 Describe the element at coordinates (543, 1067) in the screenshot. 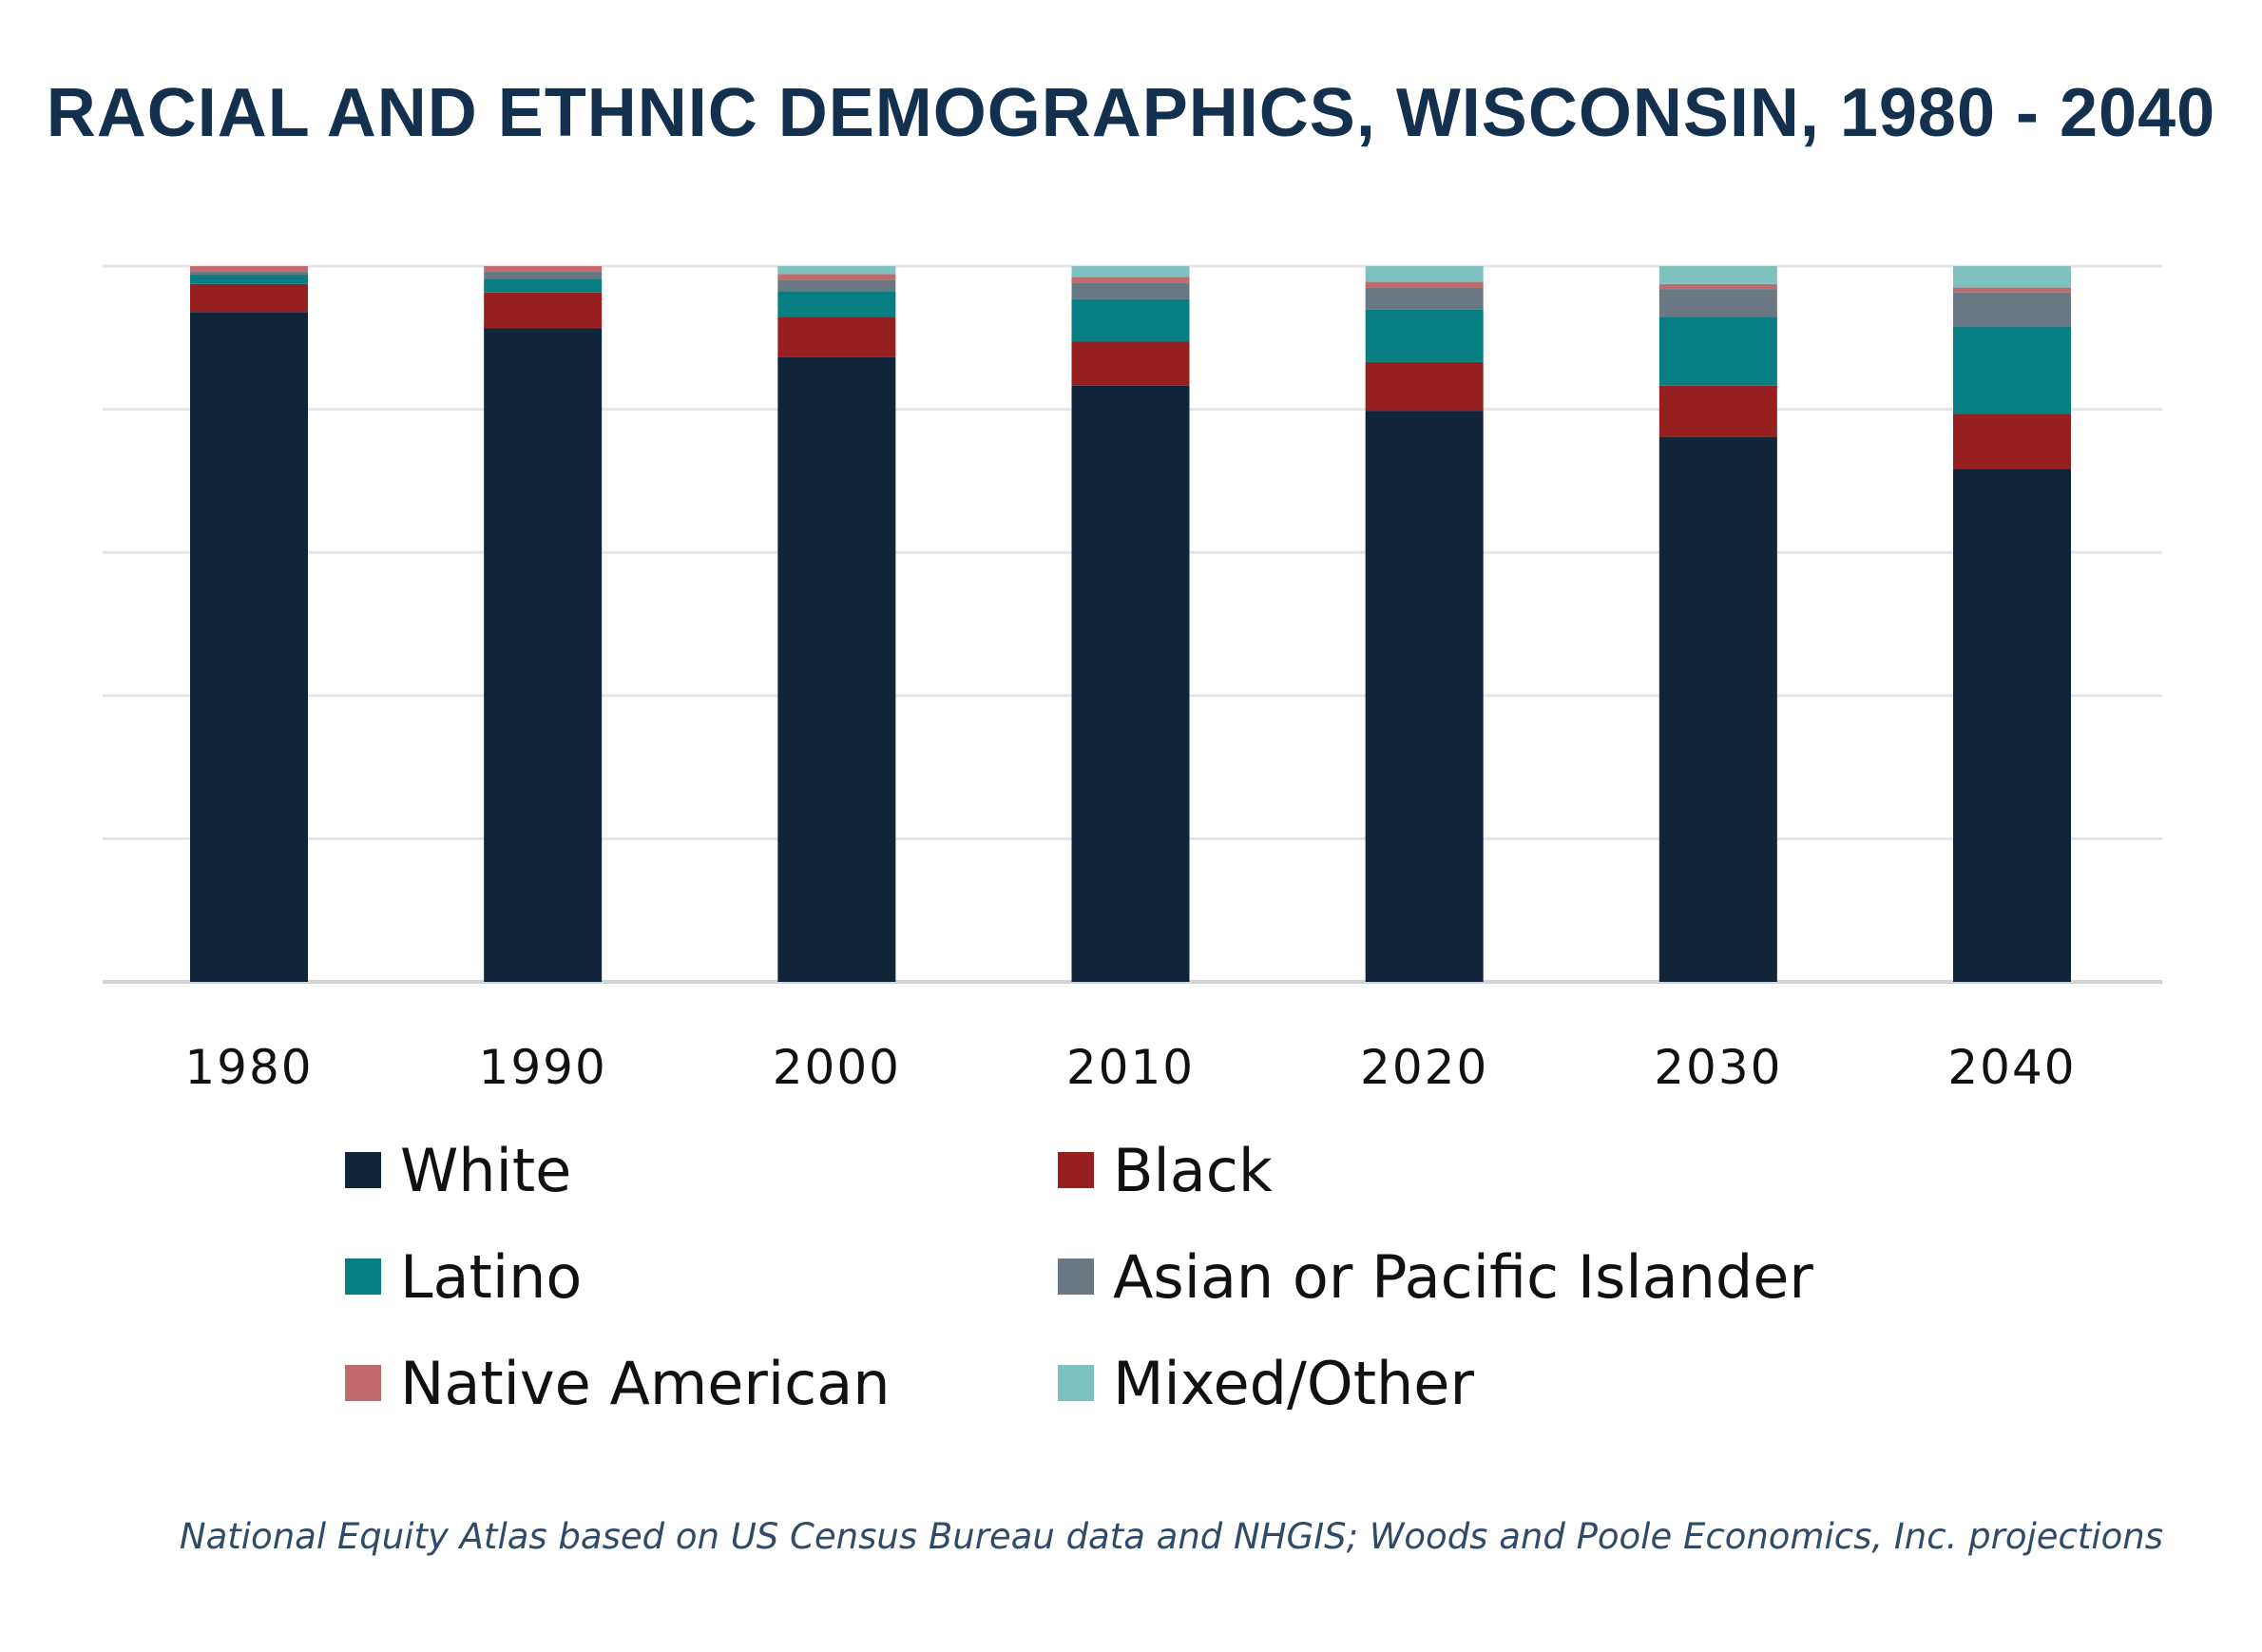

I see `x-tick-label: 1990` at that location.